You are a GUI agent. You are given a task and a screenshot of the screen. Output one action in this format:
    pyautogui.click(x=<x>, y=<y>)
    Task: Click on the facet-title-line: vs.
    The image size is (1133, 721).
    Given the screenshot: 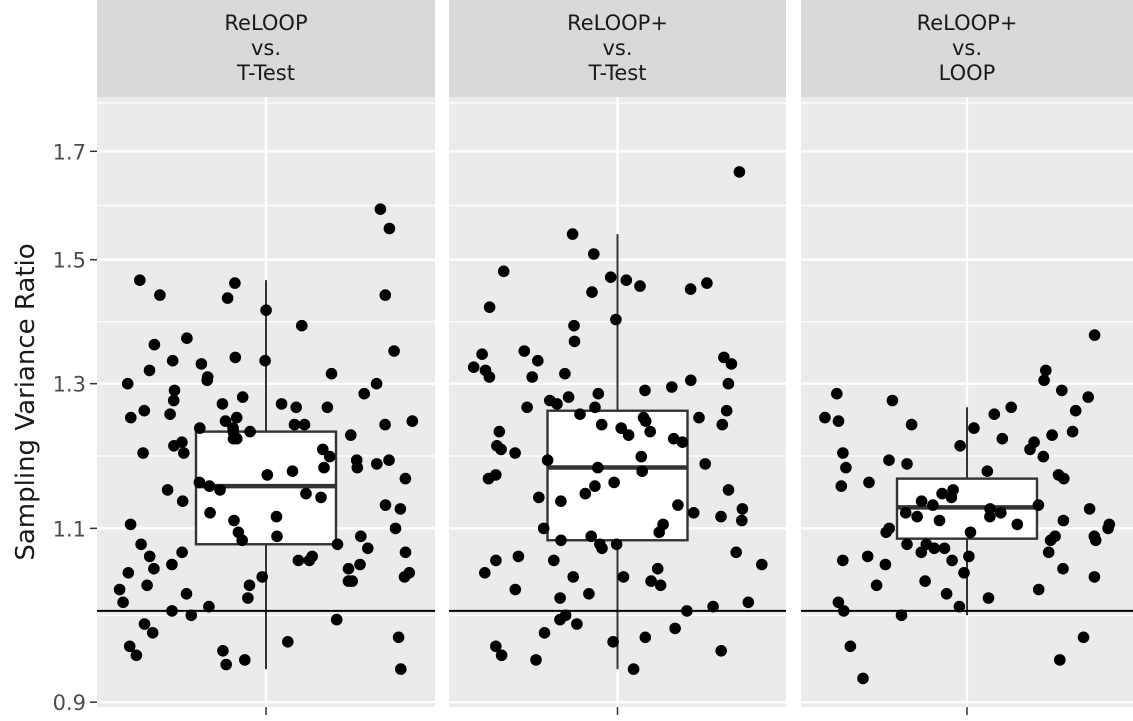 What is the action you would take?
    pyautogui.click(x=617, y=48)
    